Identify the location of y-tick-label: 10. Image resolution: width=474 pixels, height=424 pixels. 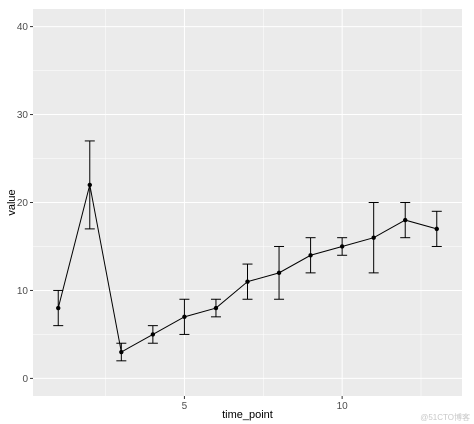
(23, 291).